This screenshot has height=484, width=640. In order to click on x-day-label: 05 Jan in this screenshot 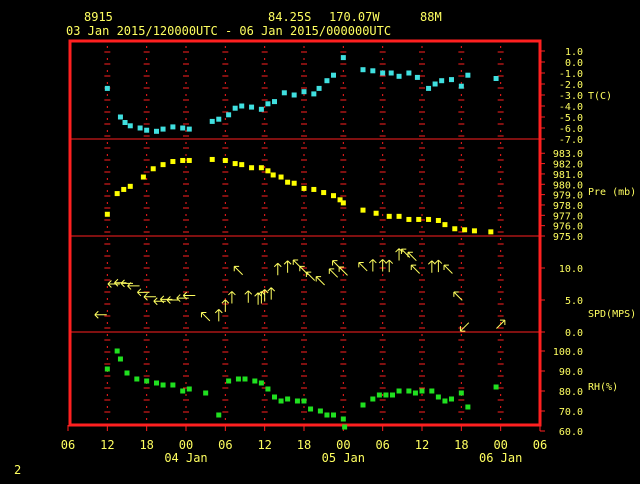, I will do `click(343, 458)`.